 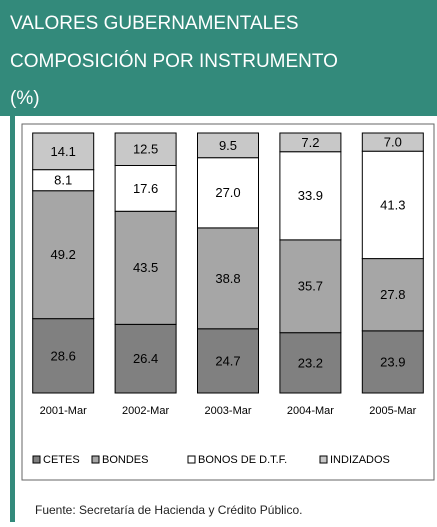 I want to click on value-label: 27.8, so click(x=392, y=294).